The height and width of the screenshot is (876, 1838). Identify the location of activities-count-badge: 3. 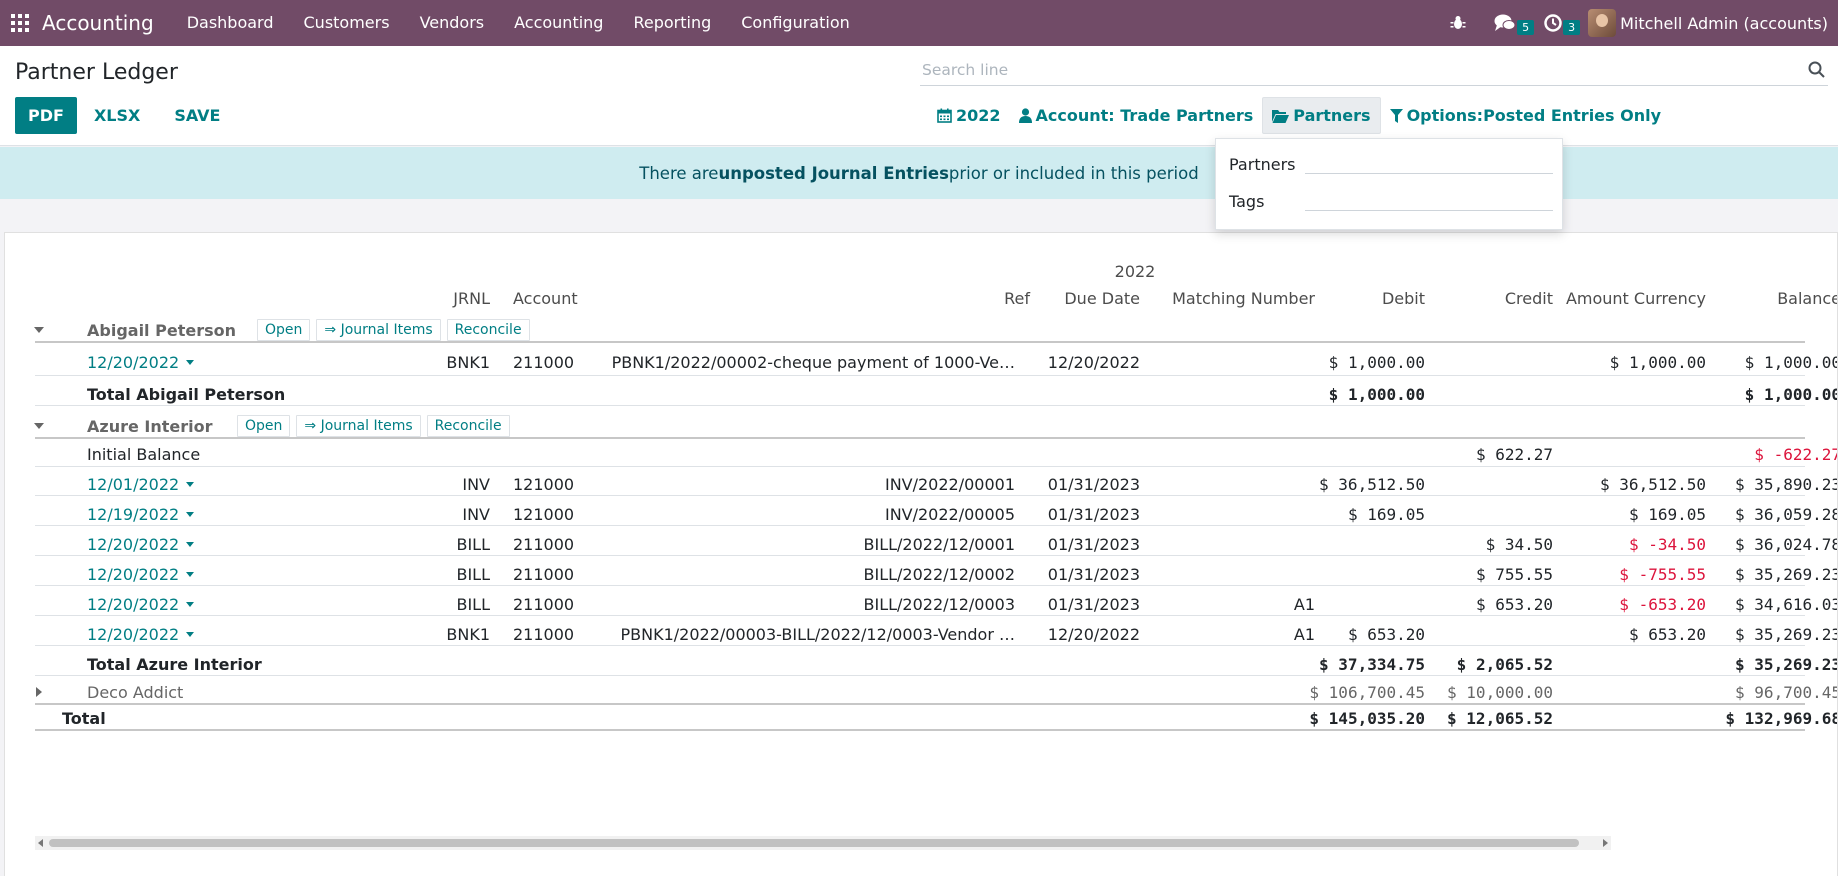
(1572, 27).